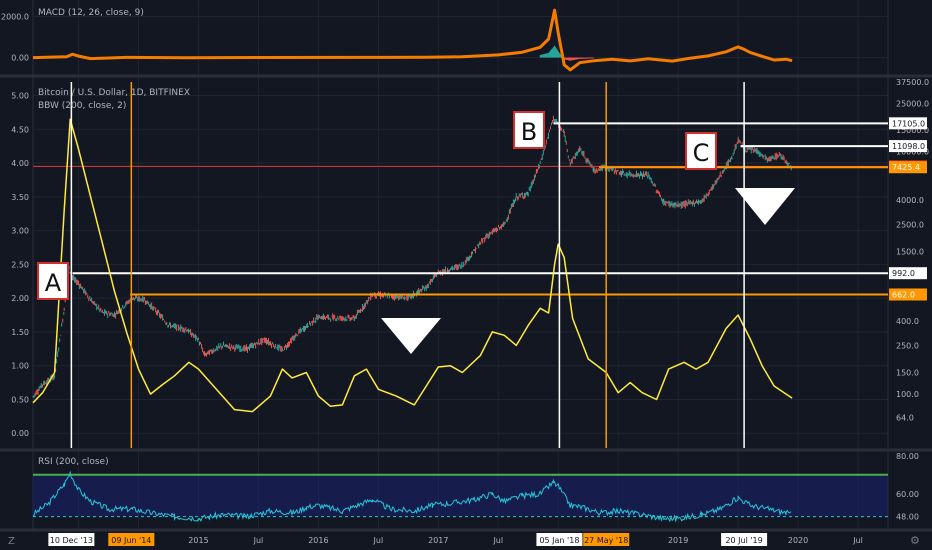  I want to click on bbw-tick-label: 0.00, so click(20, 433).